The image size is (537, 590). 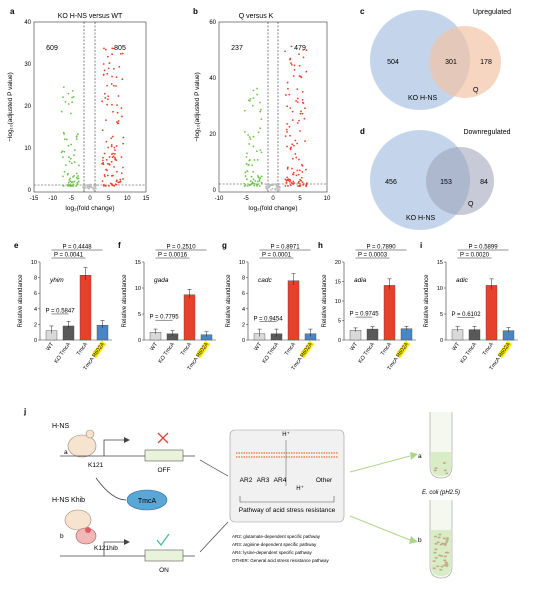 I want to click on state-a-label: a, so click(x=66, y=452).